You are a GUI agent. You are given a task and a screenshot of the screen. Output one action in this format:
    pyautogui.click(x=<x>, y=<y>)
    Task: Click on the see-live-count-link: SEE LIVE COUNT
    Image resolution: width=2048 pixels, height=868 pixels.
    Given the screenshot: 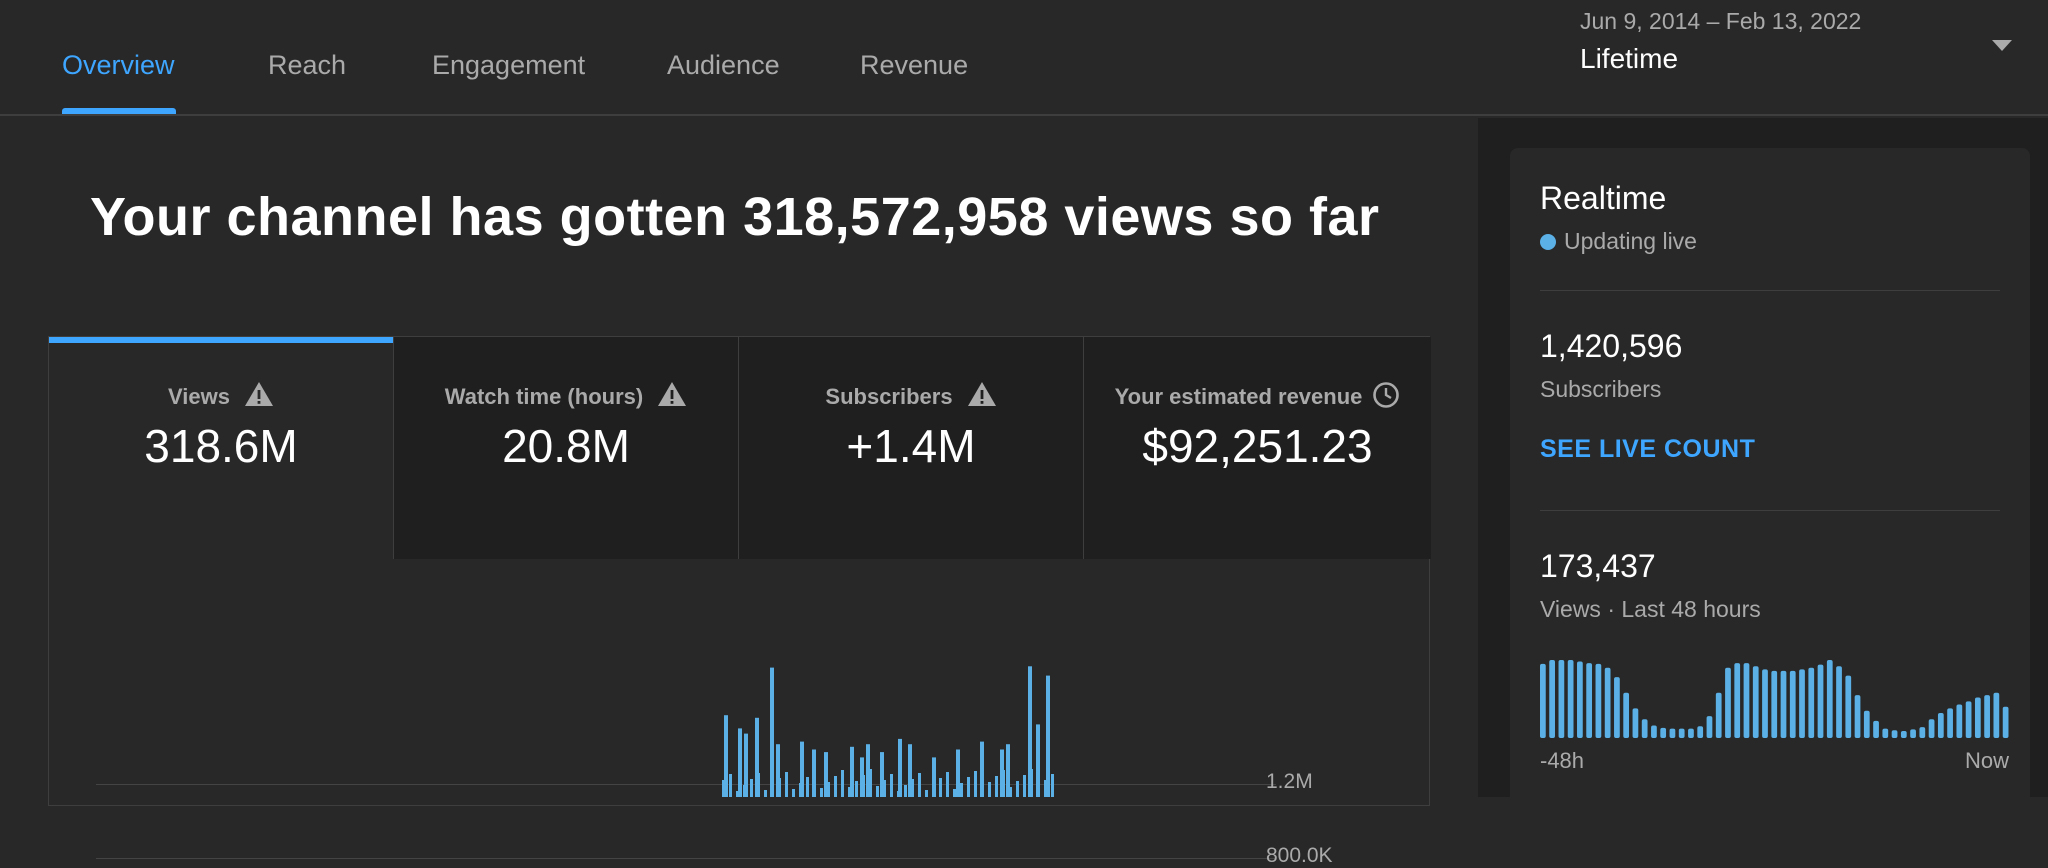 What is the action you would take?
    pyautogui.click(x=1648, y=449)
    